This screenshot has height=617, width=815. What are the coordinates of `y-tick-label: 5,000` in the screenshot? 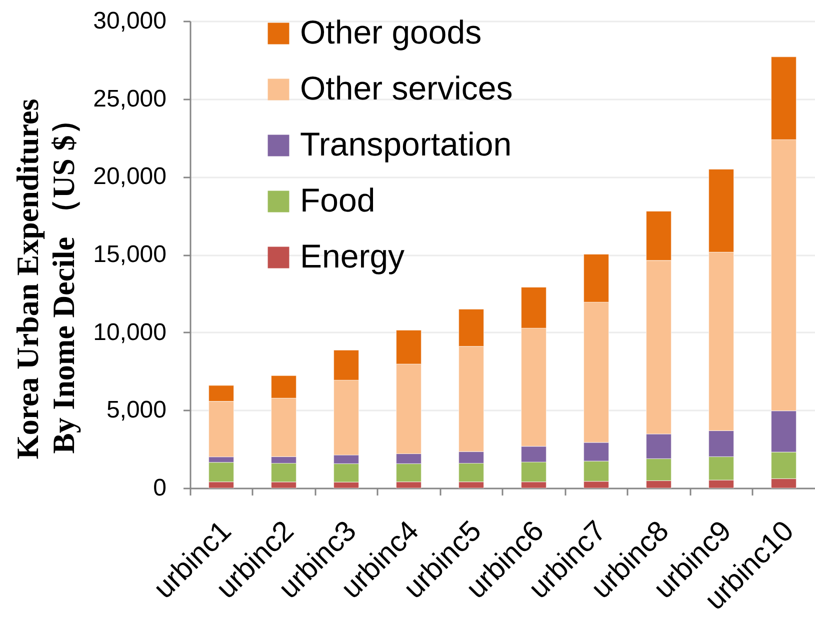 It's located at (136, 410).